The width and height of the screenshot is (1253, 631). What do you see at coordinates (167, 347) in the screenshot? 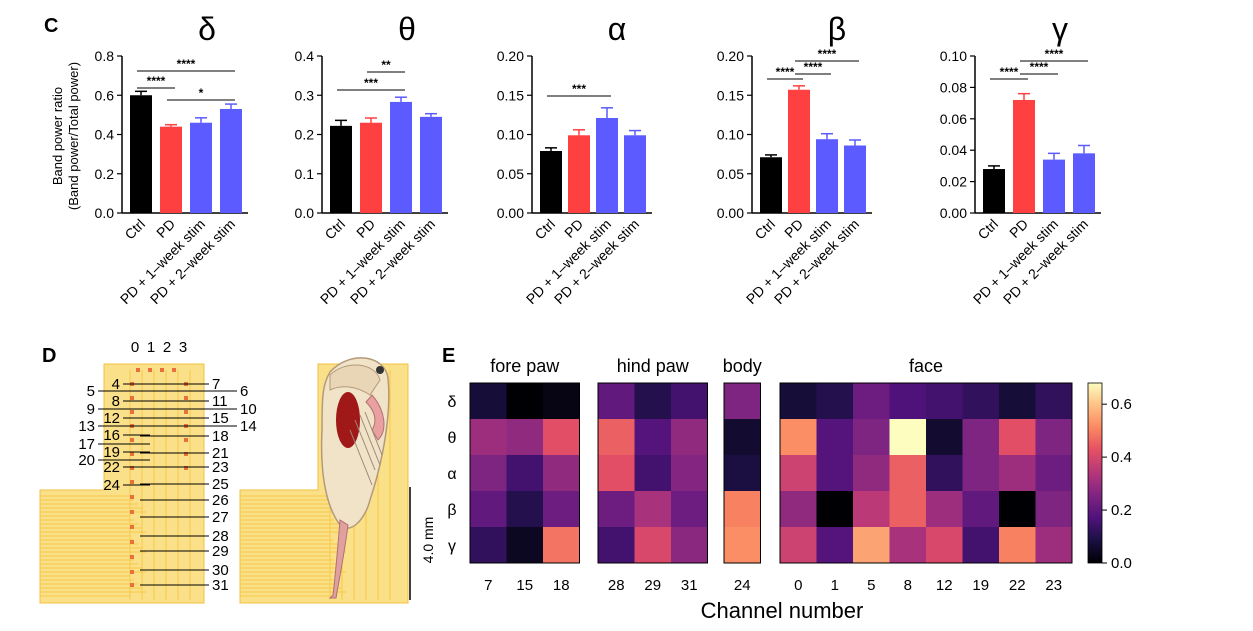
I see `array-number: 2` at bounding box center [167, 347].